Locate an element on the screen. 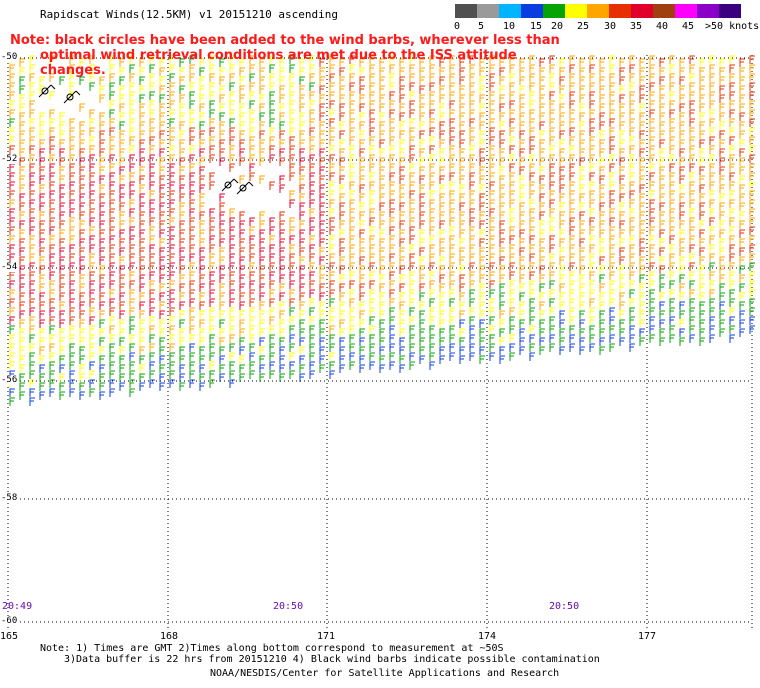  lon-label-177: 177 is located at coordinates (647, 636).